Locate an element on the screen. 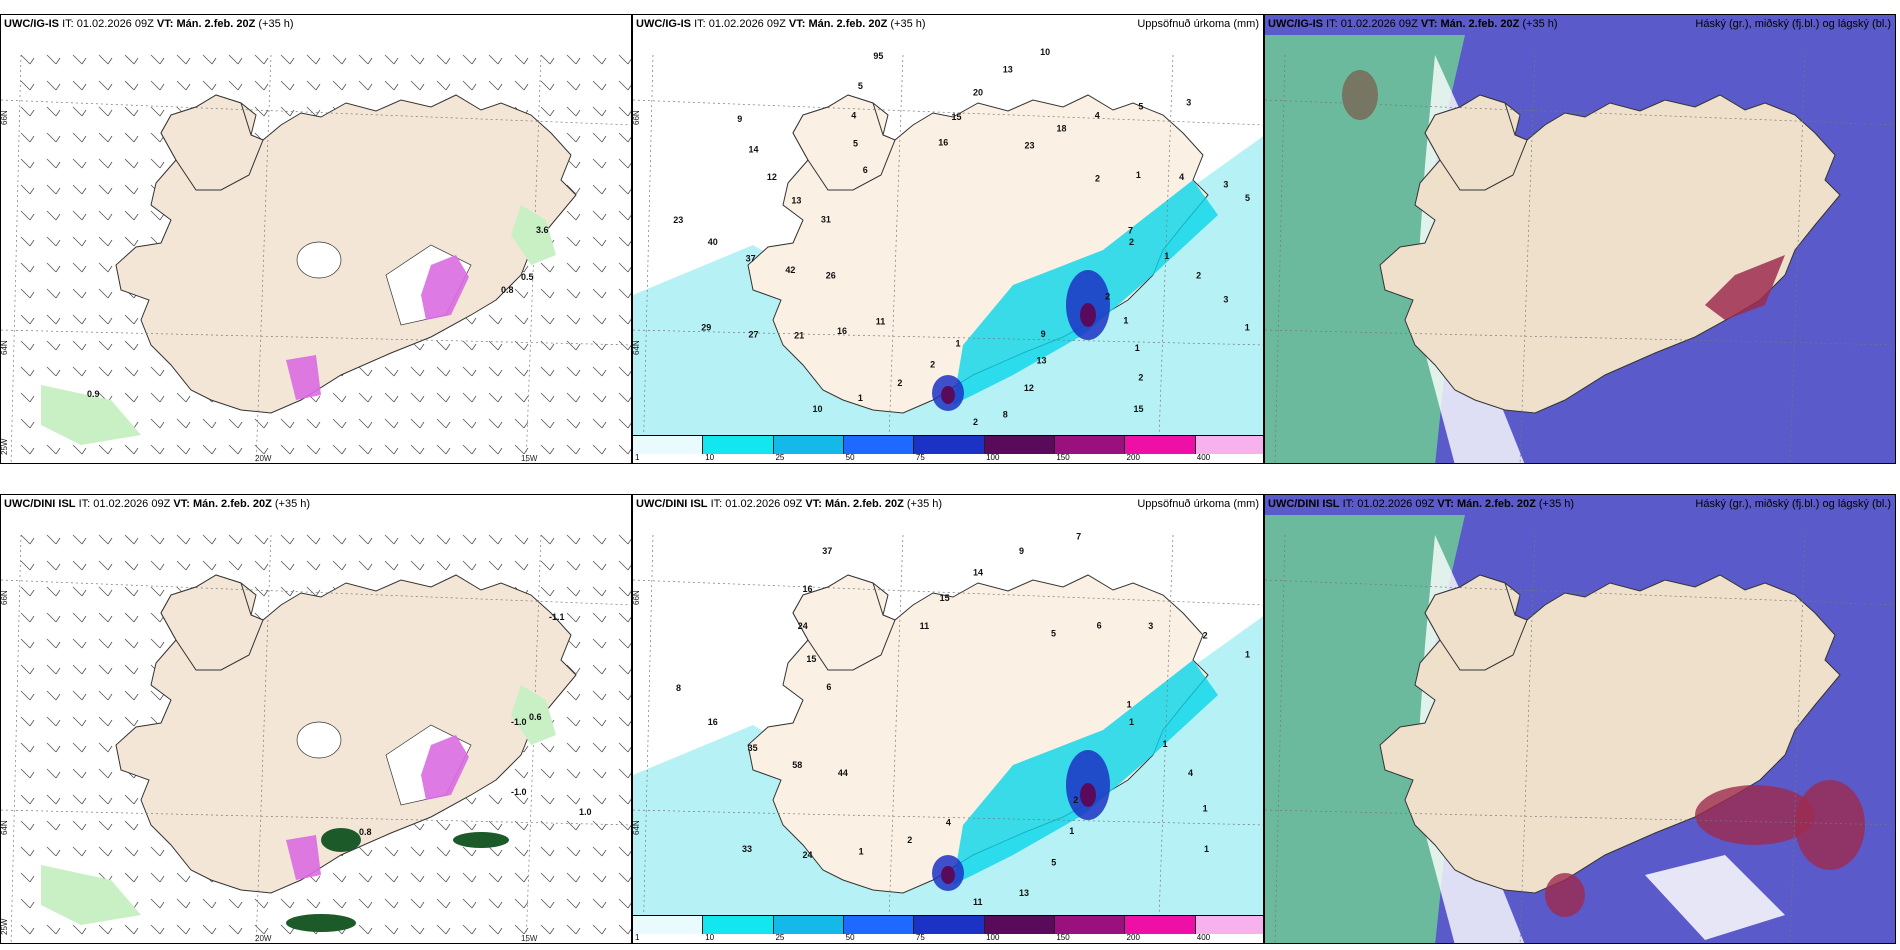 This screenshot has height=950, width=1900. colorbar-segment is located at coordinates (808, 445).